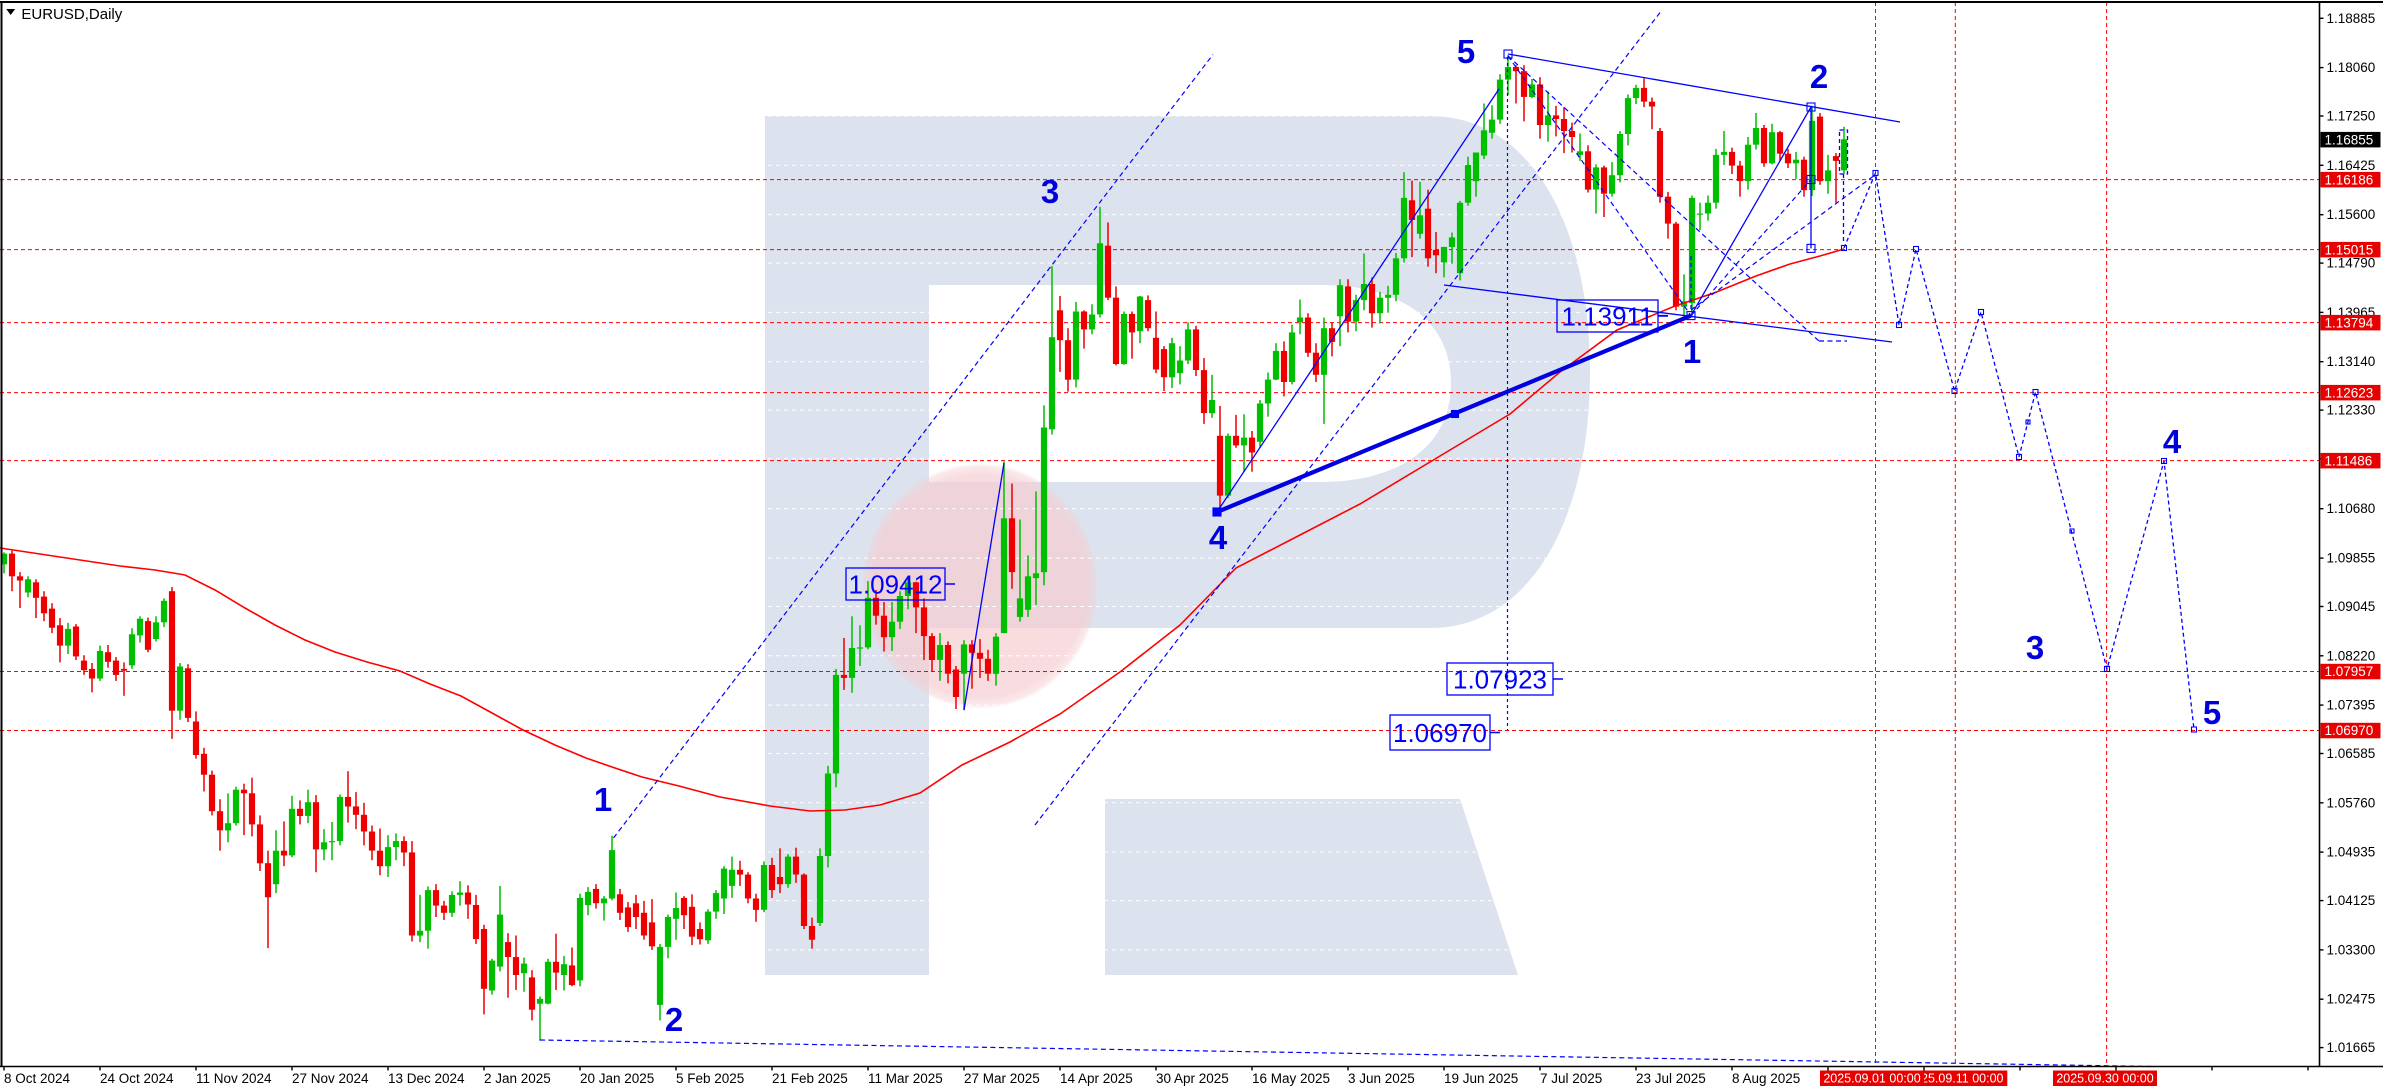 The height and width of the screenshot is (1090, 2383). I want to click on svg-text: 1.13140, so click(2351, 361).